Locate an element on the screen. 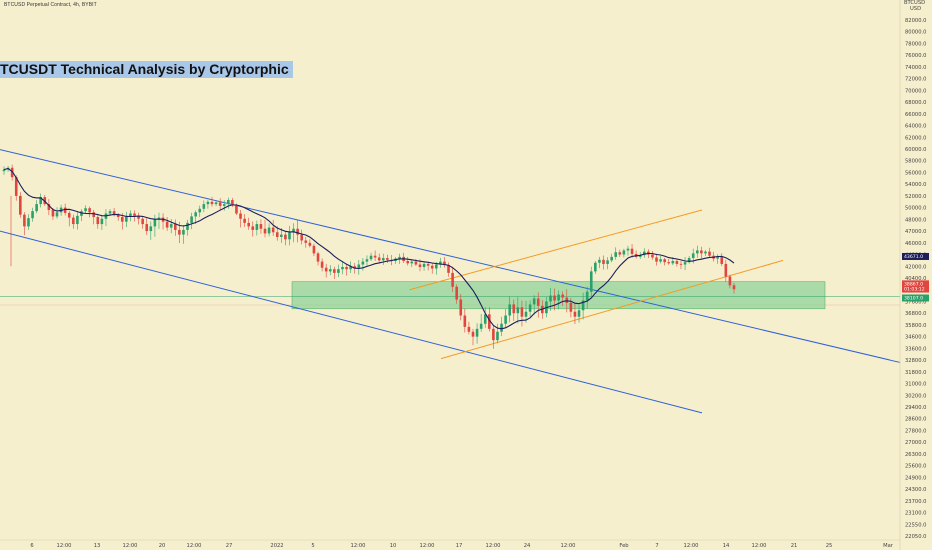 Image resolution: width=932 pixels, height=550 pixels. countdown-badge: 01:03:12 is located at coordinates (914, 290).